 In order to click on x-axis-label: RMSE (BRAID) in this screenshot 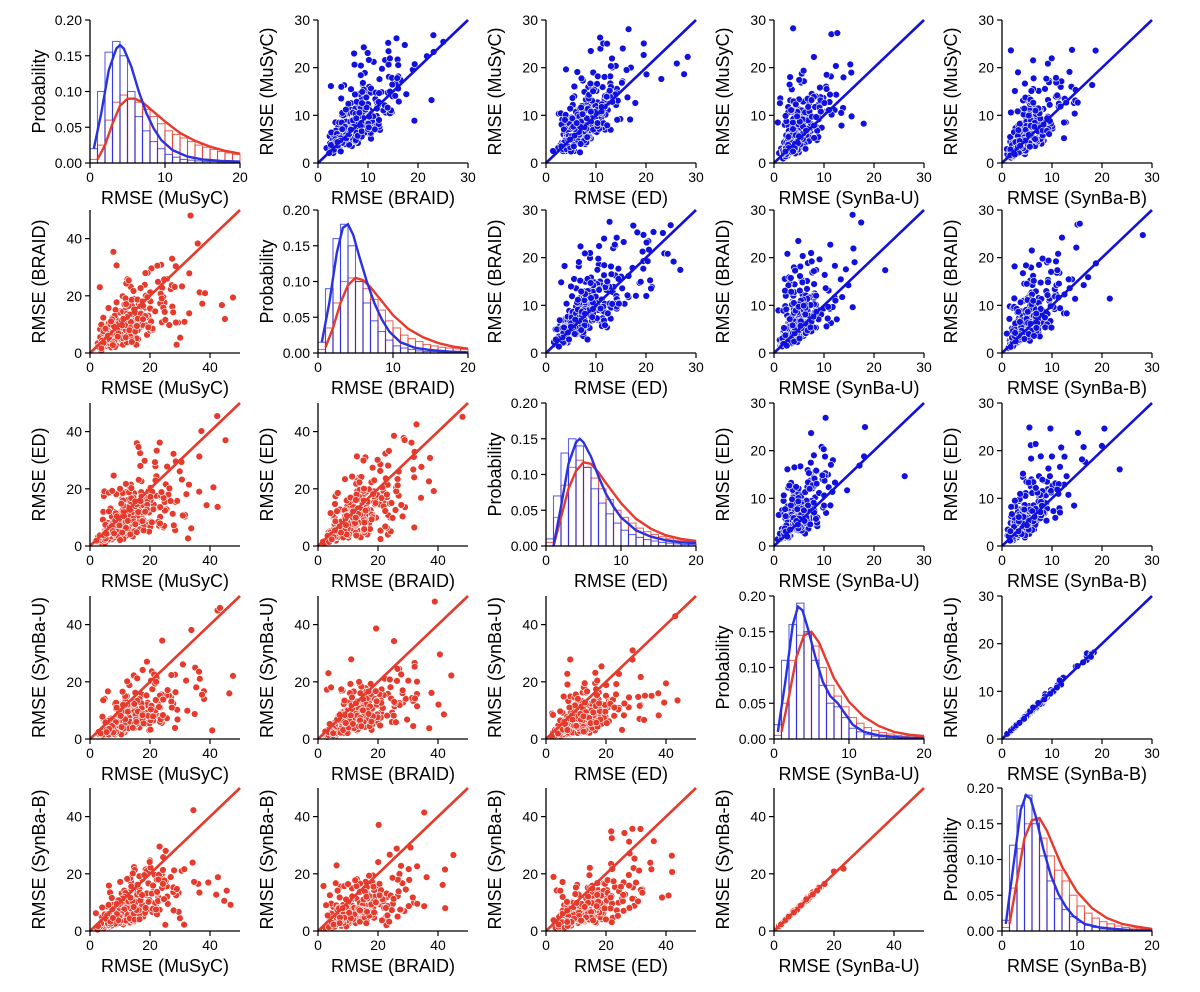, I will do `click(393, 581)`.